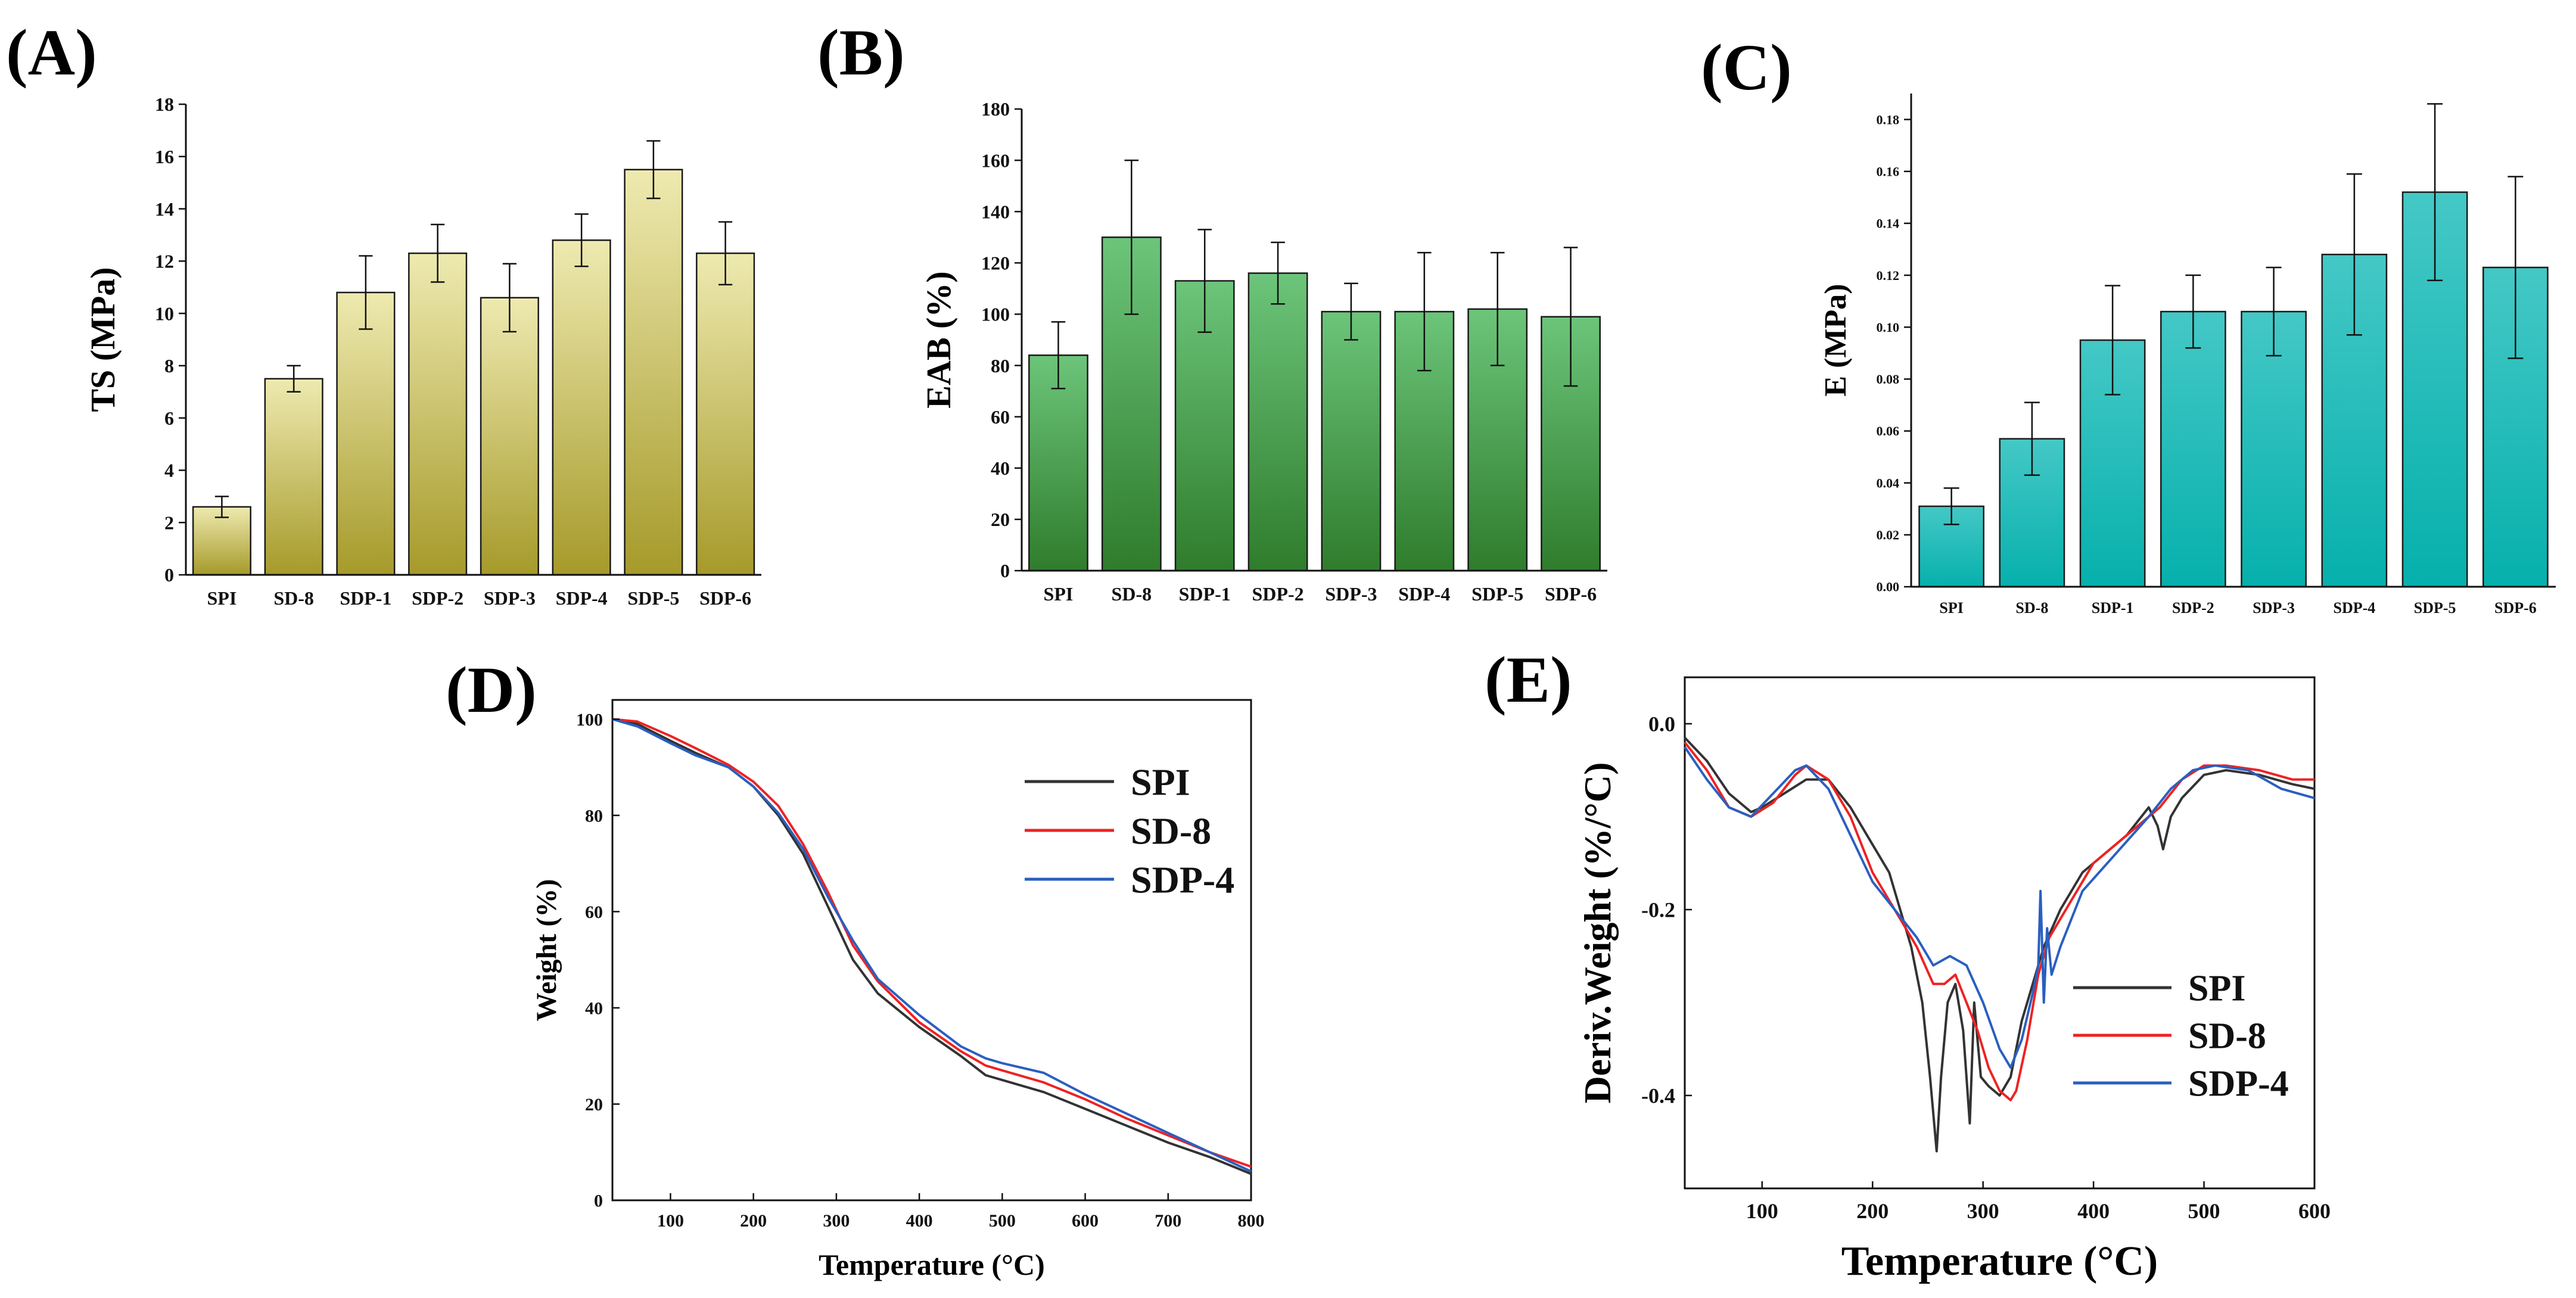 The height and width of the screenshot is (1298, 2576). What do you see at coordinates (2204, 1211) in the screenshot?
I see `x-tick-label: 500` at bounding box center [2204, 1211].